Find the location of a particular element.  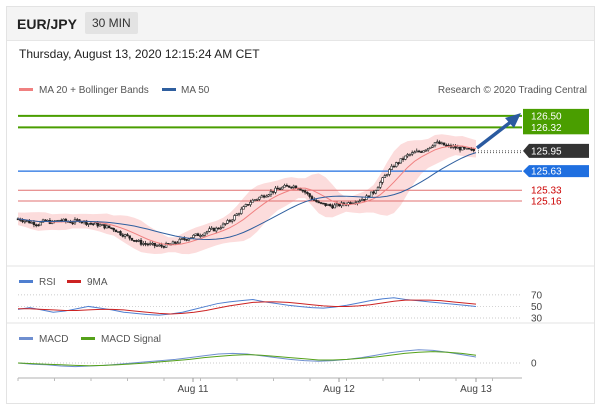

forecast-arrow-shaft is located at coordinates (494, 134).